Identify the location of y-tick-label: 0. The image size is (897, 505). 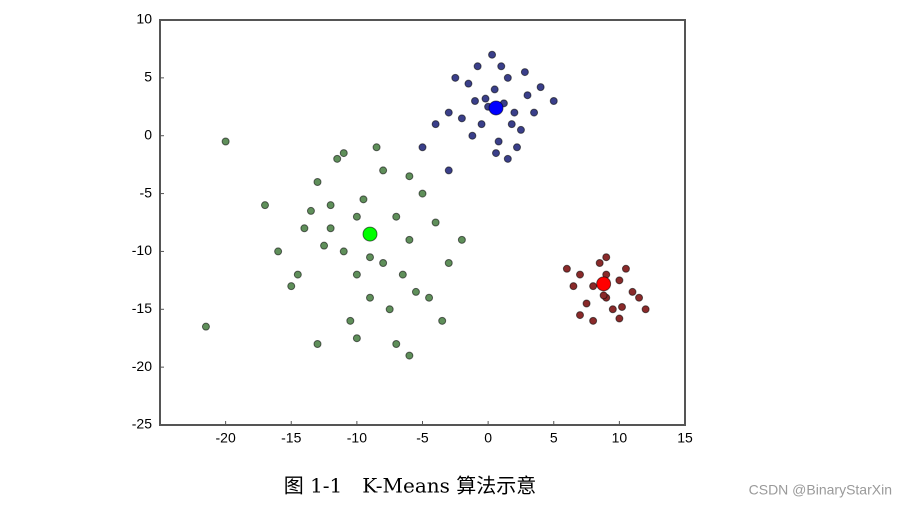
(148, 134).